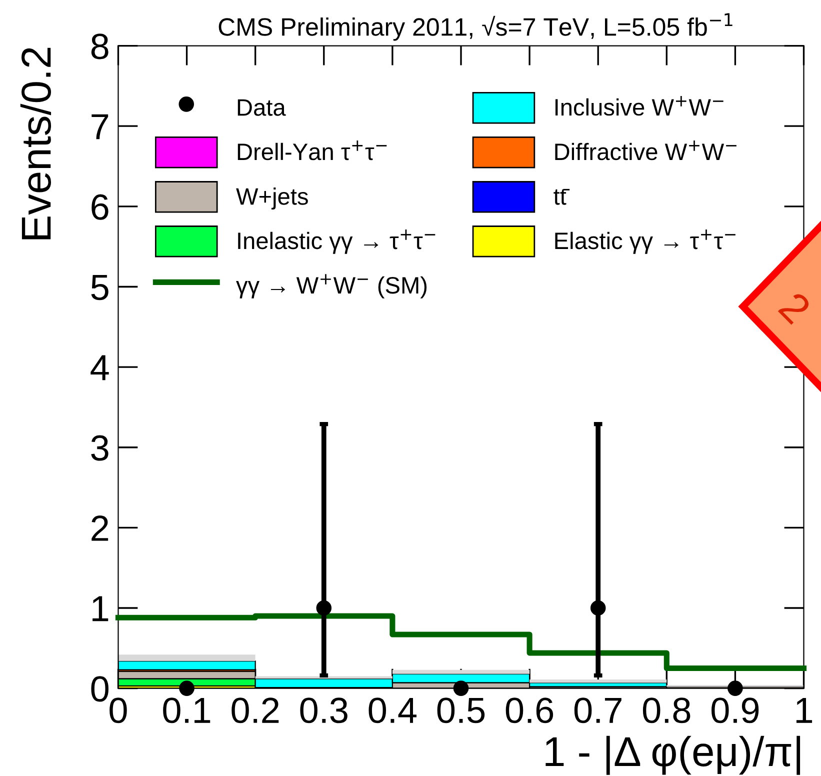 This screenshot has width=821, height=776. I want to click on legend-label: W+jets, so click(272, 199).